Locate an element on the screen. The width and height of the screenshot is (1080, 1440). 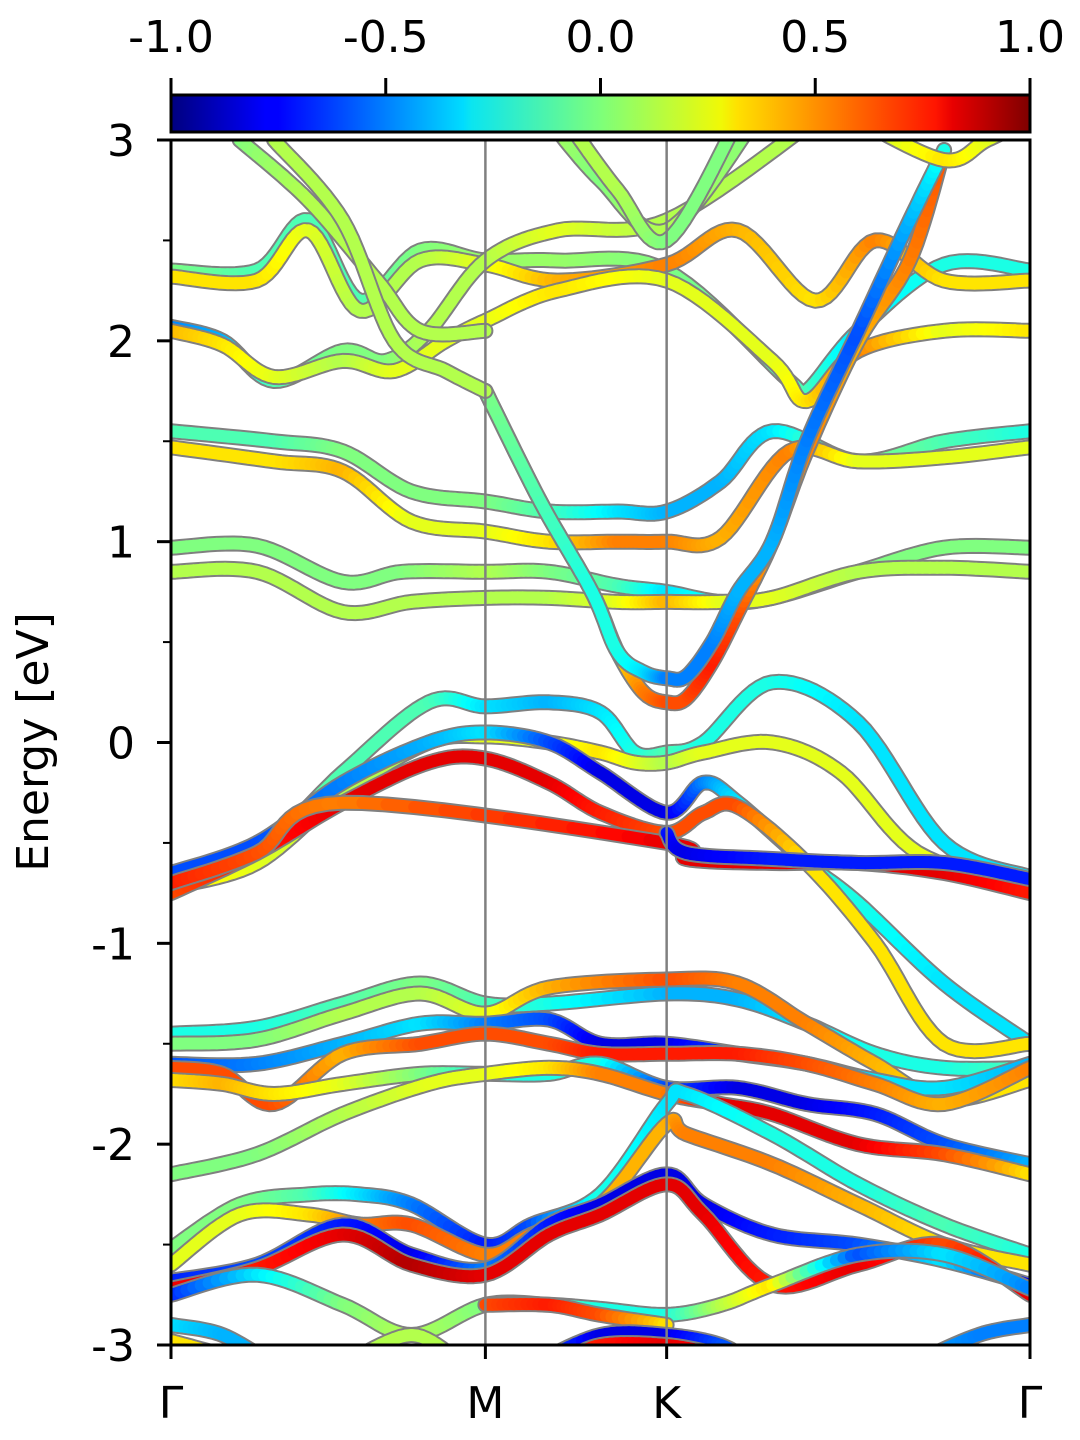
high-symmetry-lines is located at coordinates (576, 742).